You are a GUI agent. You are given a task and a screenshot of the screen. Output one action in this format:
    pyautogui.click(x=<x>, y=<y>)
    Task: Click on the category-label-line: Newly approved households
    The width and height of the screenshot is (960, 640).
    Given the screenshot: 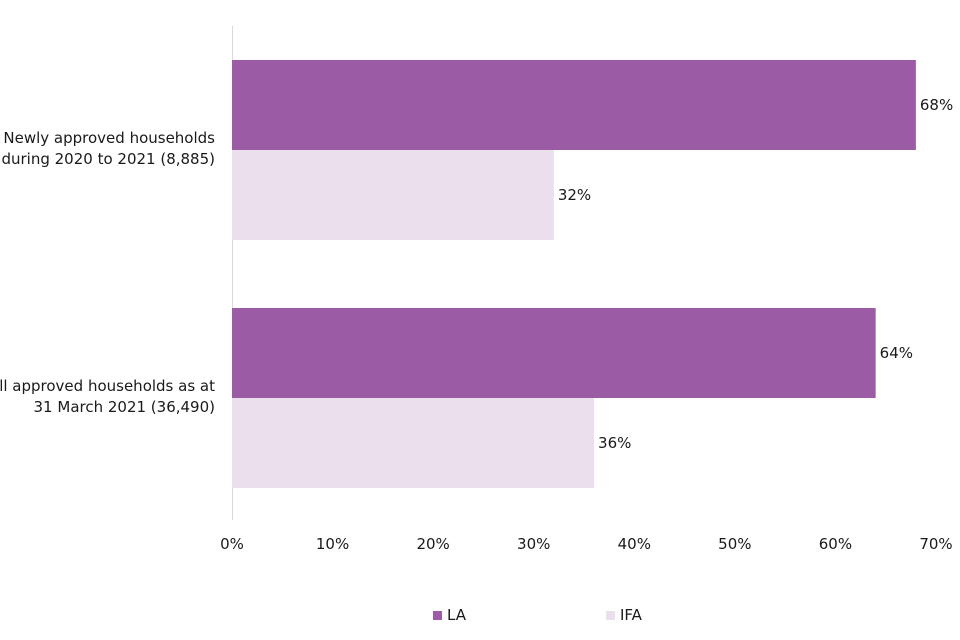 What is the action you would take?
    pyautogui.click(x=109, y=138)
    